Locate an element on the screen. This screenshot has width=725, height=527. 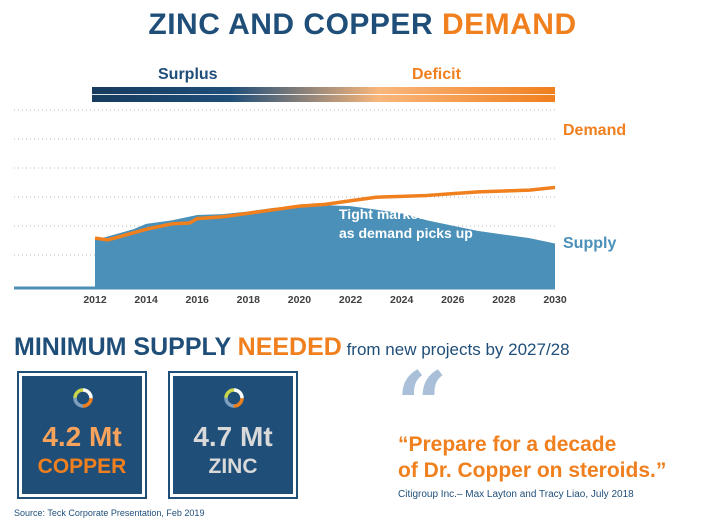
x-tick-label: 2020 is located at coordinates (300, 300).